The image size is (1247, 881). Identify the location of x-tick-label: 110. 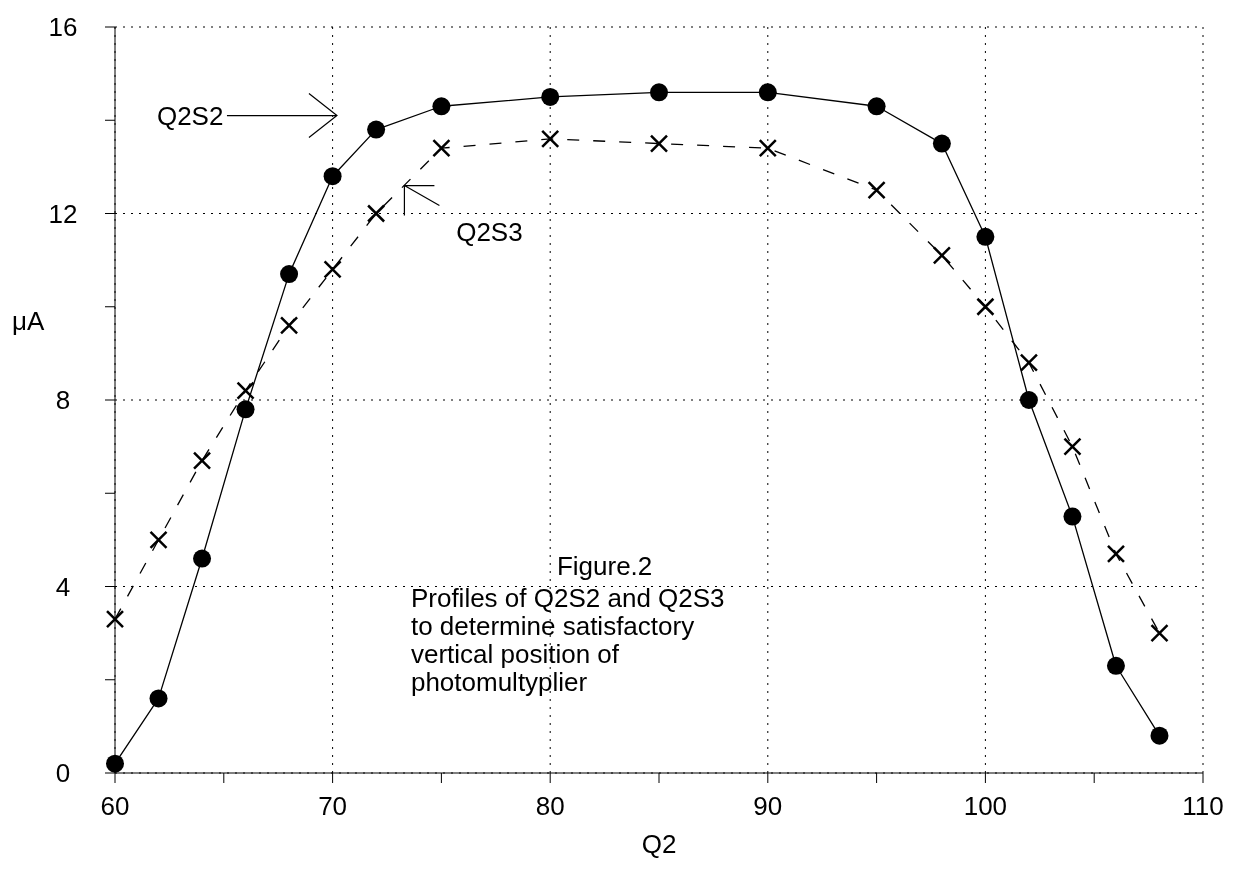
(1203, 806).